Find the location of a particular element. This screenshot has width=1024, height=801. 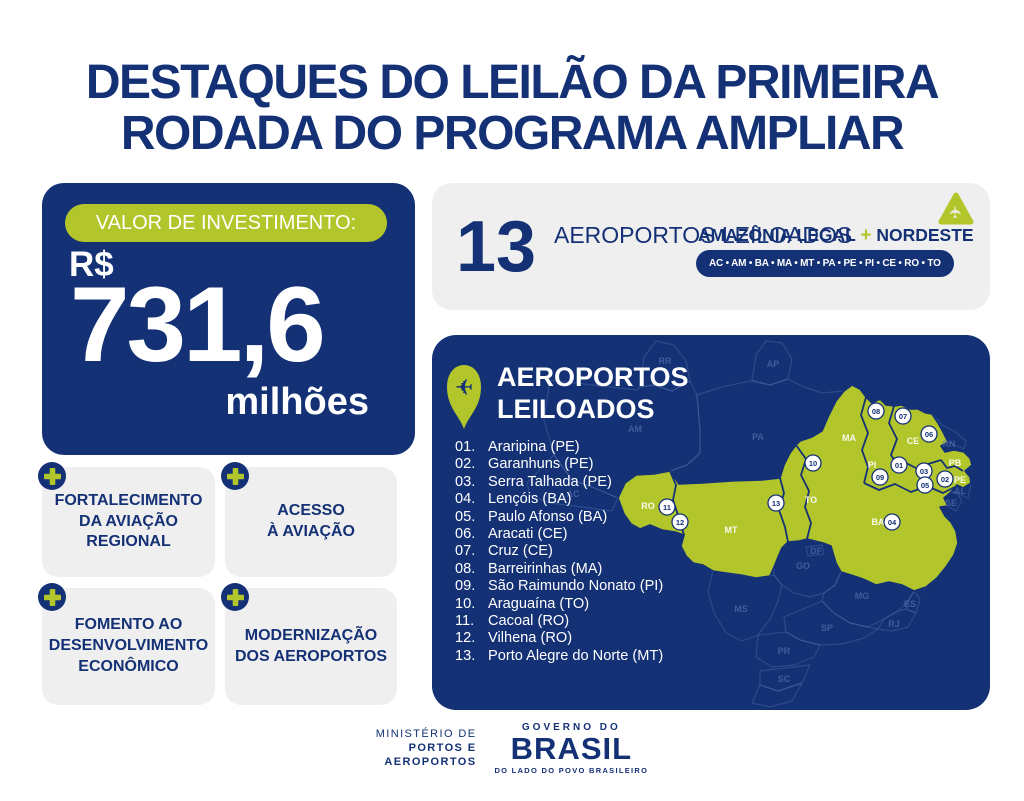

state-label-RR: RR is located at coordinates (665, 361).